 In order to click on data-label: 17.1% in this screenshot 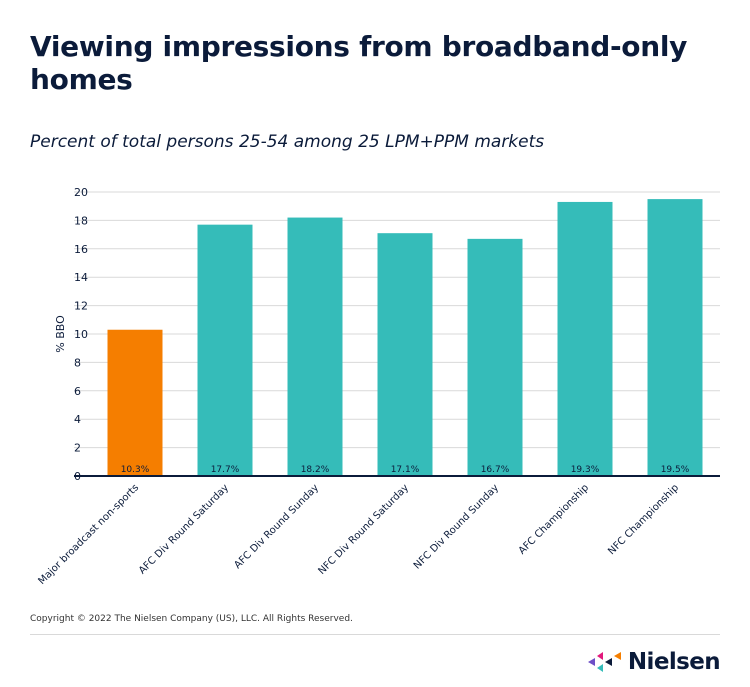, I will do `click(405, 470)`.